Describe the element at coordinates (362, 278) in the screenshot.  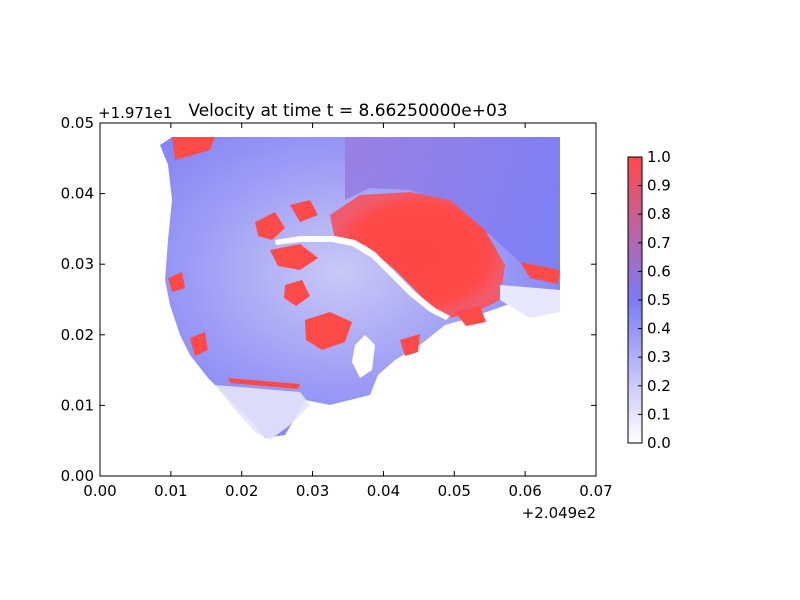
I see `field-breakwater` at that location.